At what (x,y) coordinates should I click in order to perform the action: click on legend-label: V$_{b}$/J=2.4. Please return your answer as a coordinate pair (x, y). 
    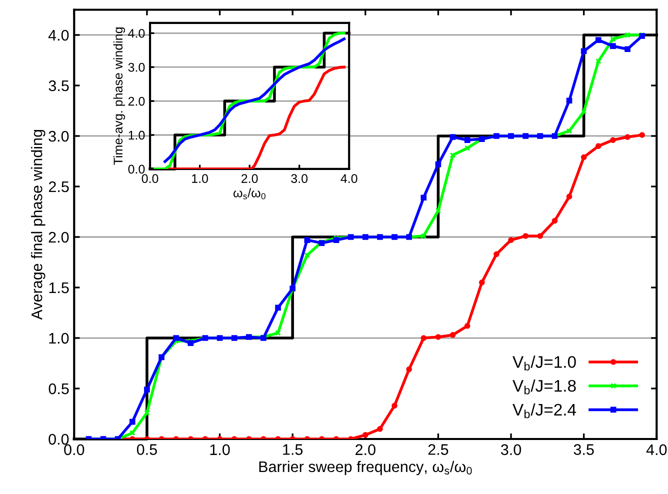
    Looking at the image, I should click on (544, 410).